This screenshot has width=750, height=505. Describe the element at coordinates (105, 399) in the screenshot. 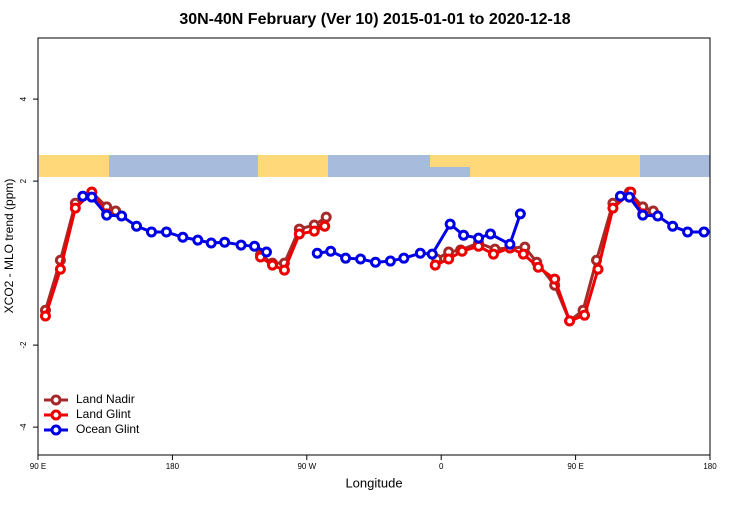

I see `legend-label: Land Nadir` at that location.